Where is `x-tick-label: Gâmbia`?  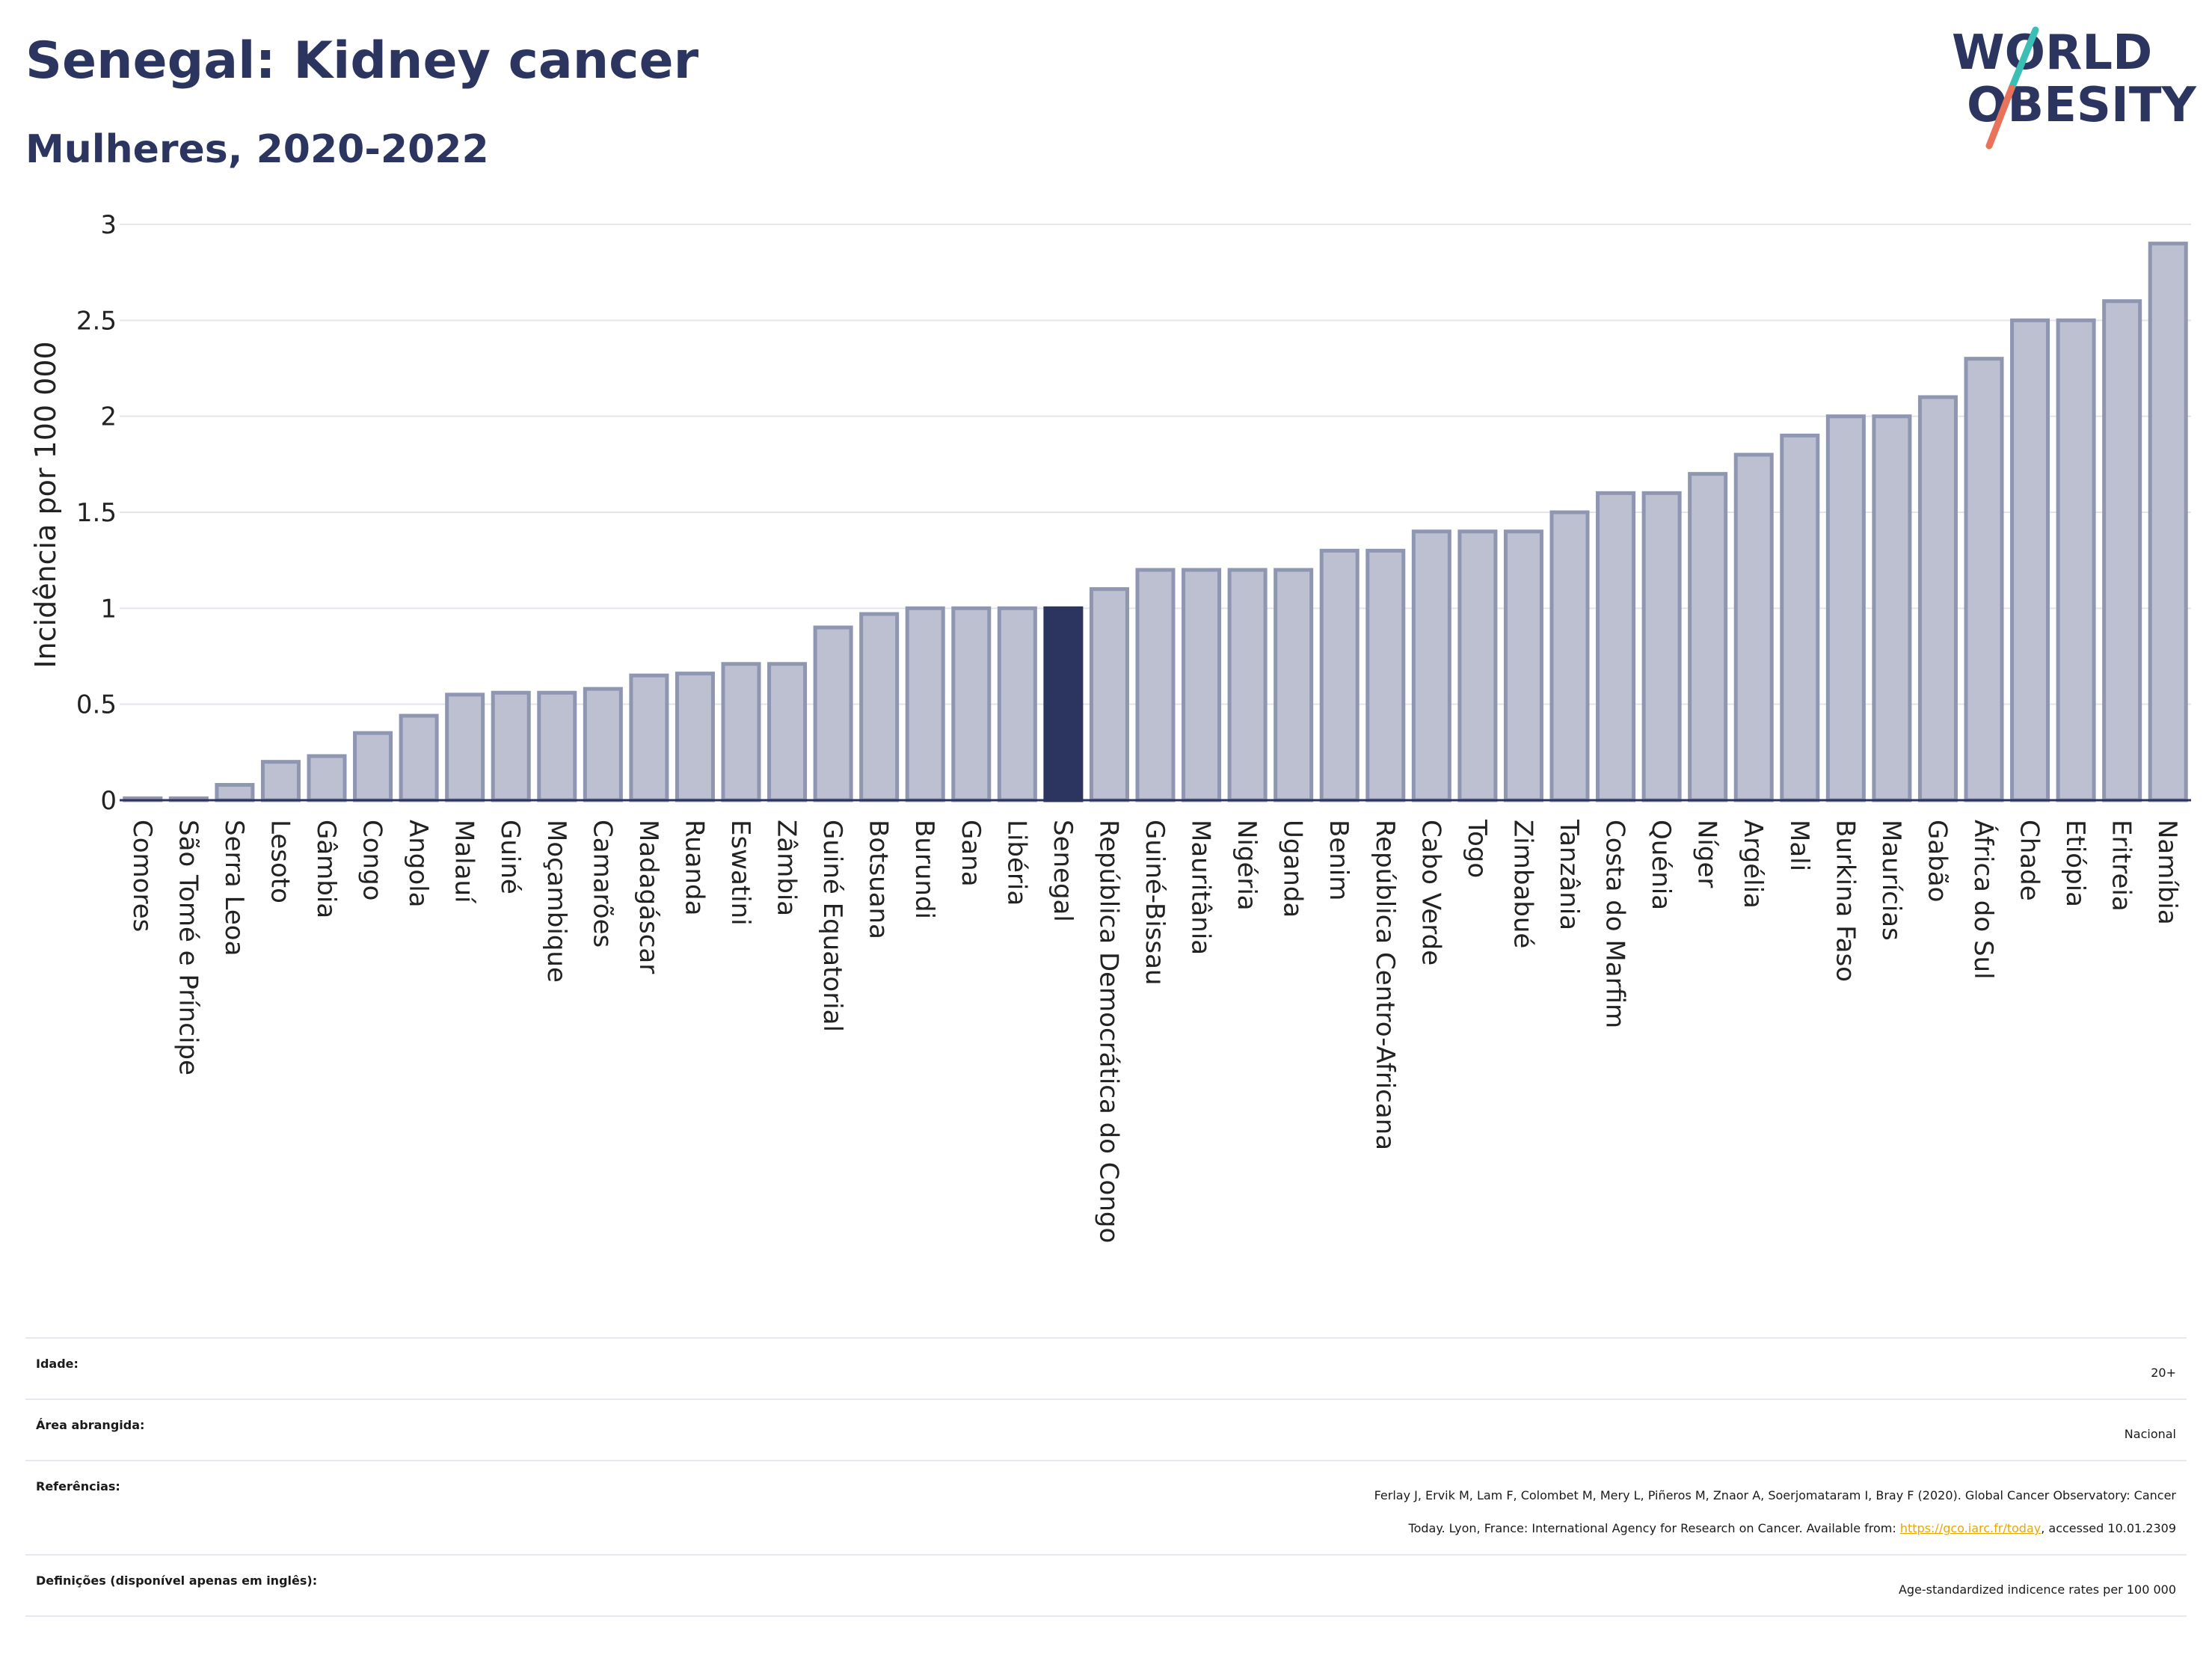
x-tick-label: Gâmbia is located at coordinates (326, 869).